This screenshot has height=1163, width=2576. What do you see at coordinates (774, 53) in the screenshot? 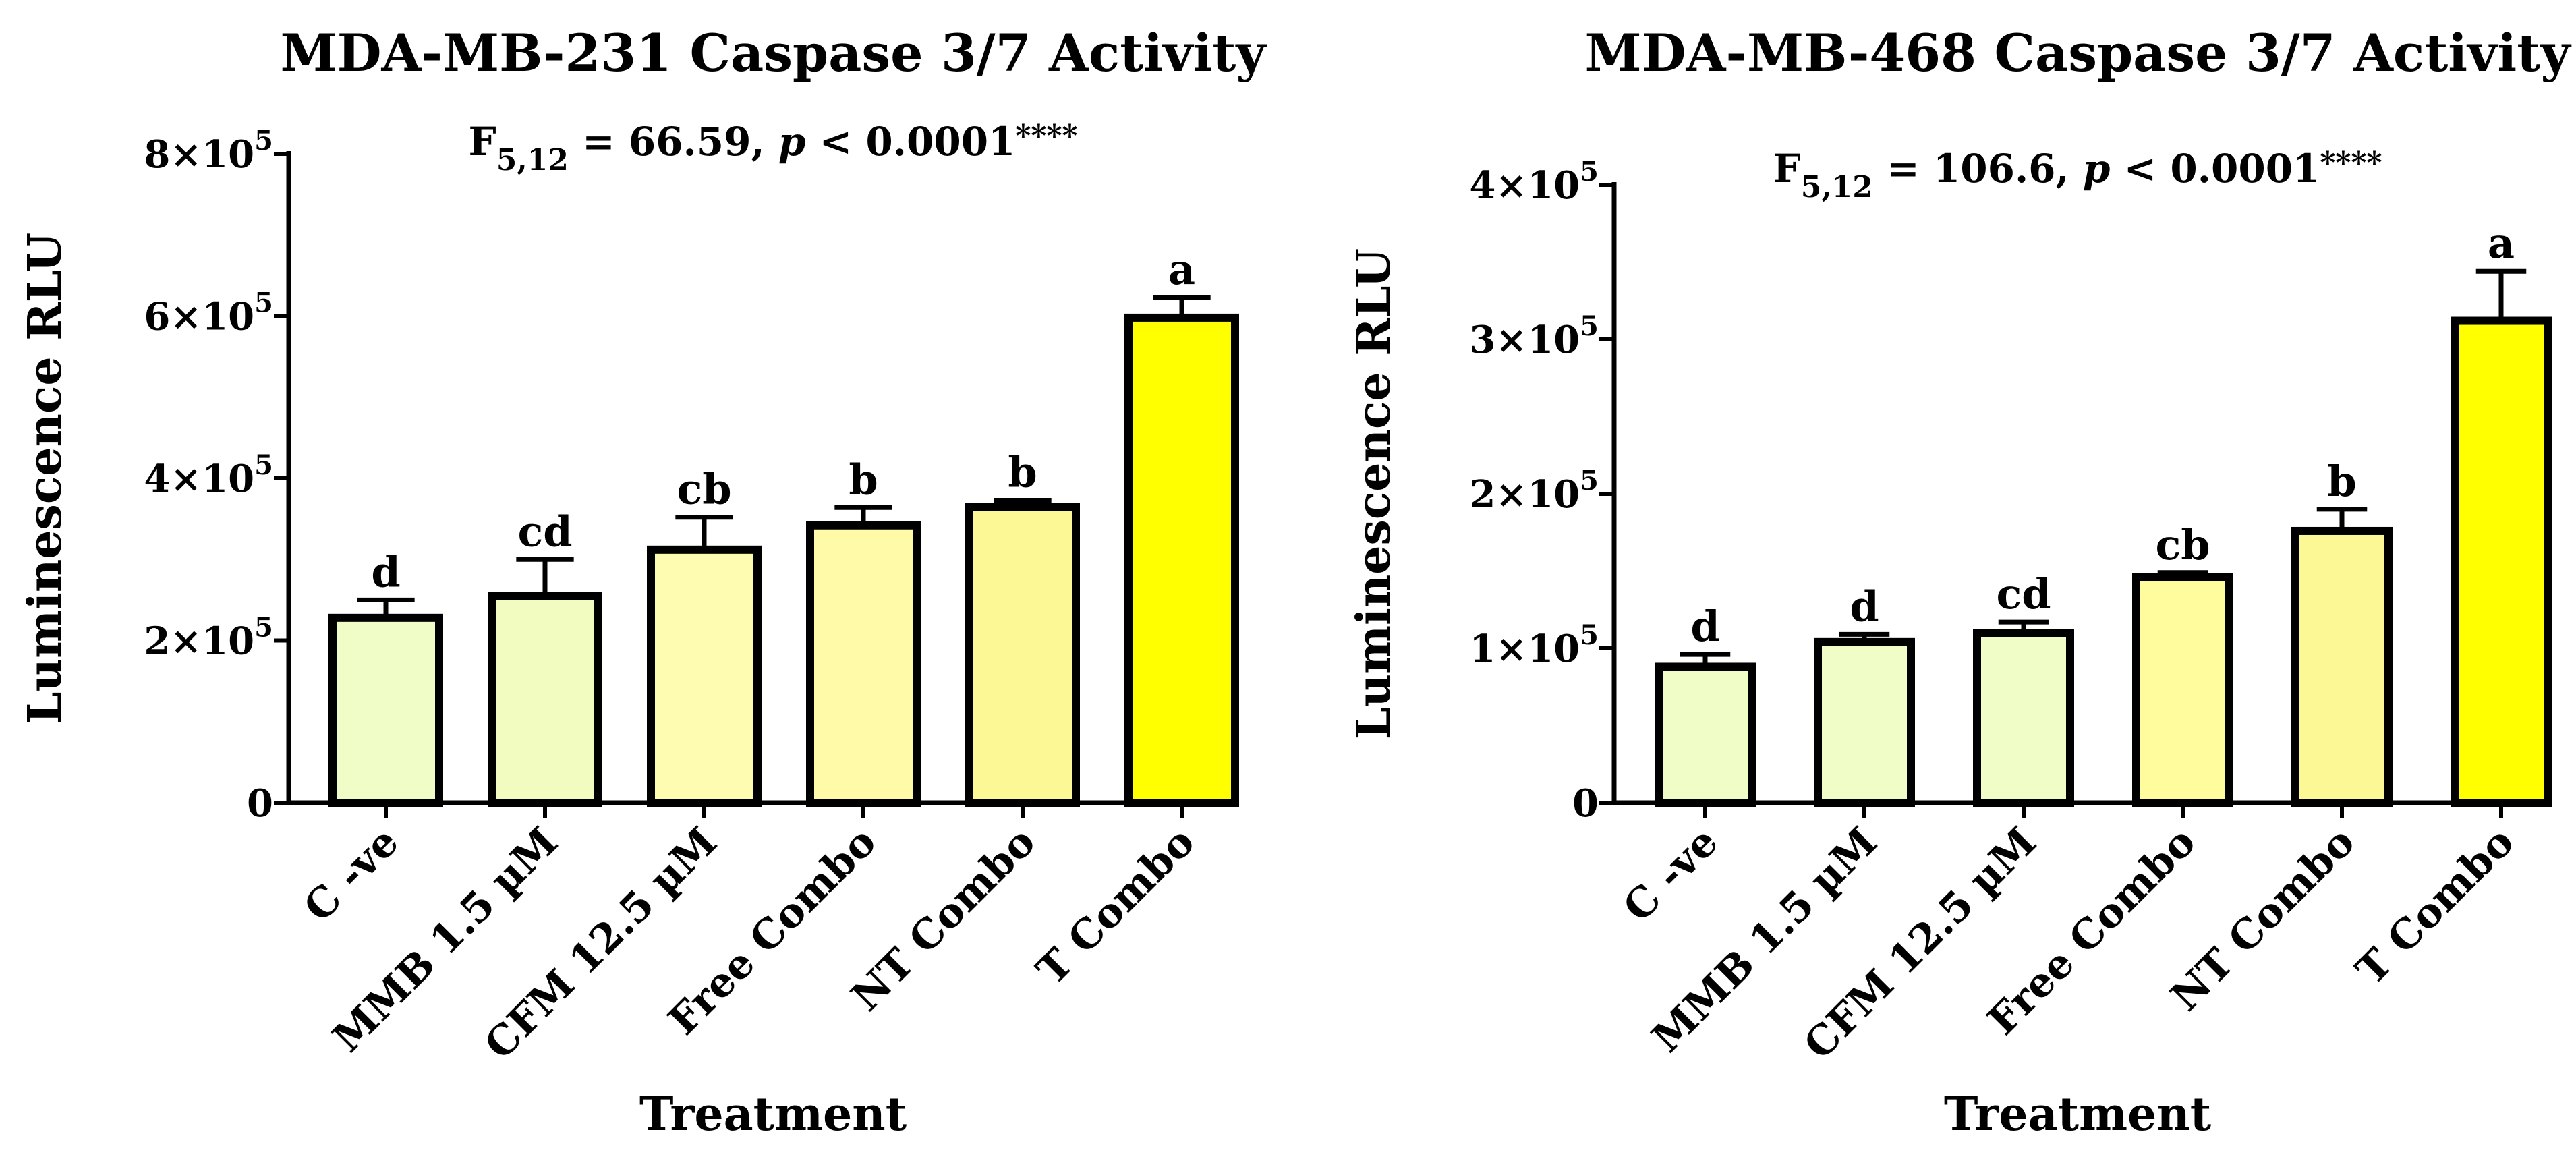
I see `chart-title: MDA-MB-231 Caspase 3/7 Activity` at bounding box center [774, 53].